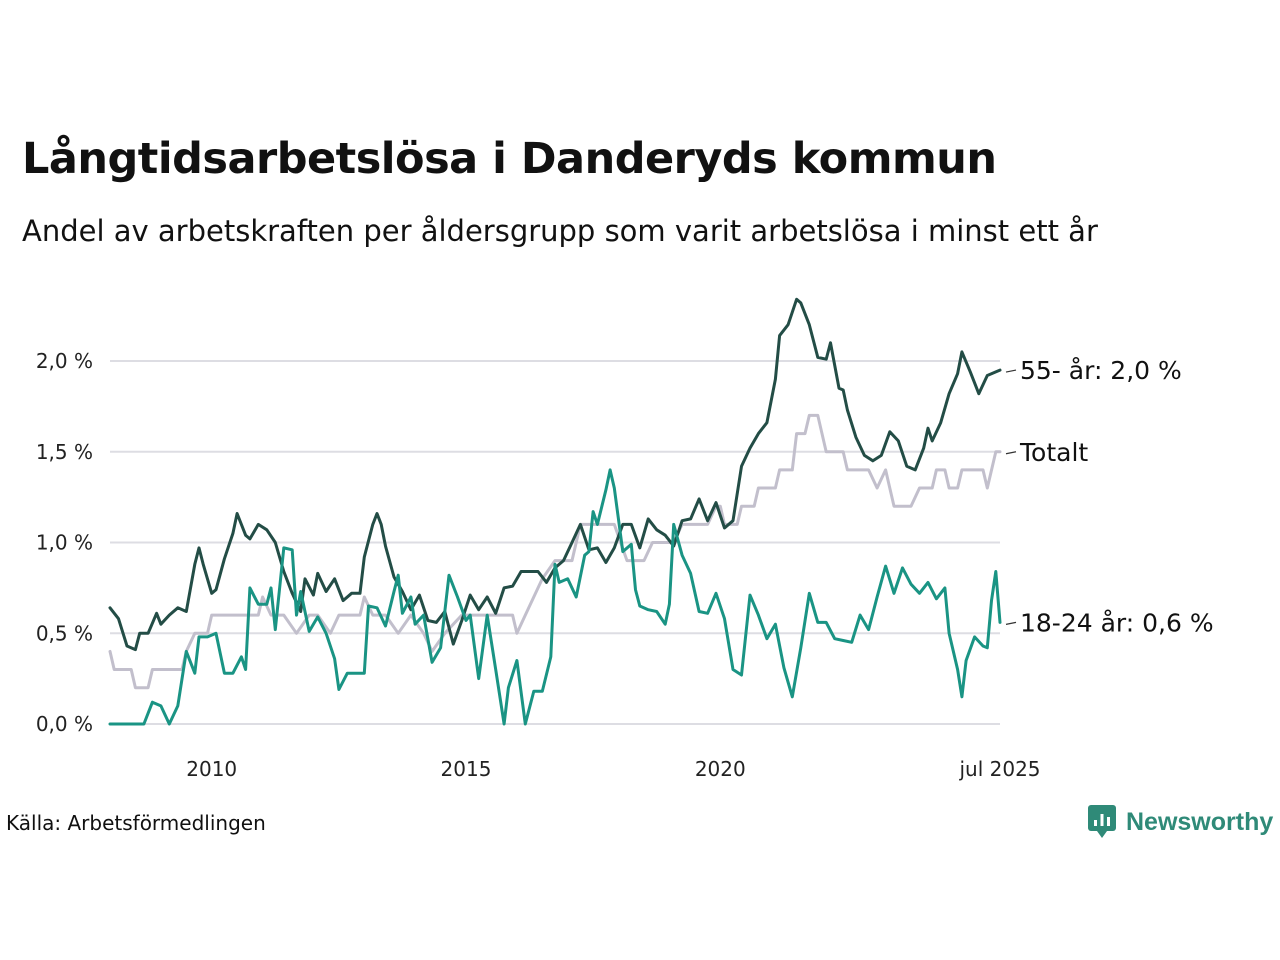 The image size is (1280, 960). What do you see at coordinates (1200, 821) in the screenshot?
I see `brand-name: Newsworthy` at bounding box center [1200, 821].